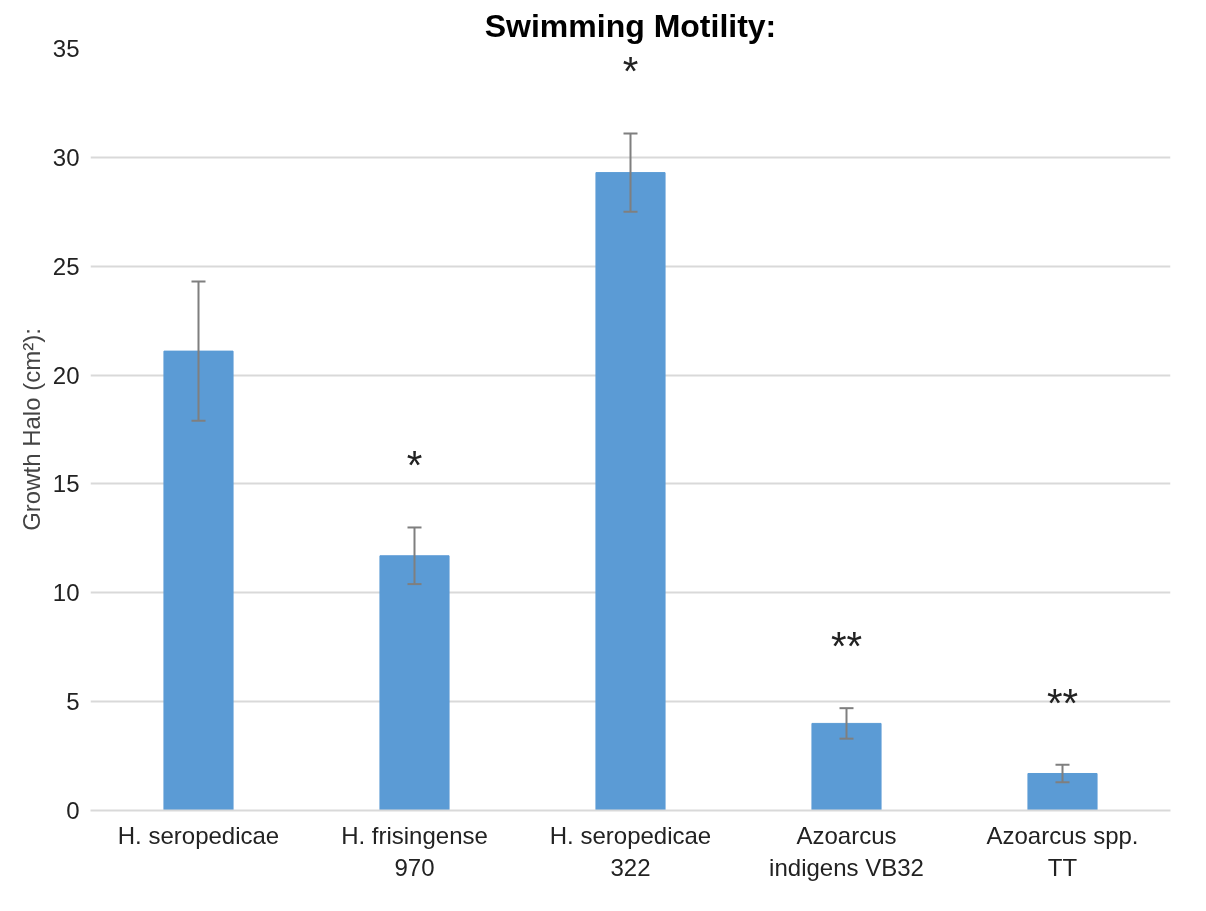  What do you see at coordinates (1062, 851) in the screenshot?
I see `x-tick-label: Azoarcus spp. TT` at bounding box center [1062, 851].